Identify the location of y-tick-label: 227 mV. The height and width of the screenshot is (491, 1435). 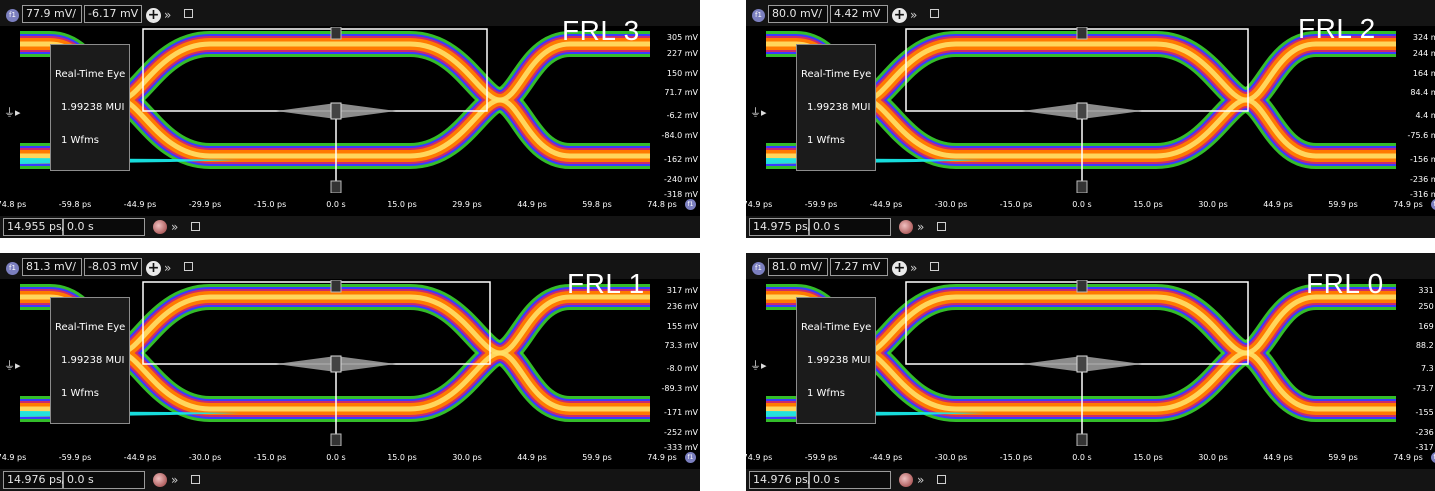
(682, 53).